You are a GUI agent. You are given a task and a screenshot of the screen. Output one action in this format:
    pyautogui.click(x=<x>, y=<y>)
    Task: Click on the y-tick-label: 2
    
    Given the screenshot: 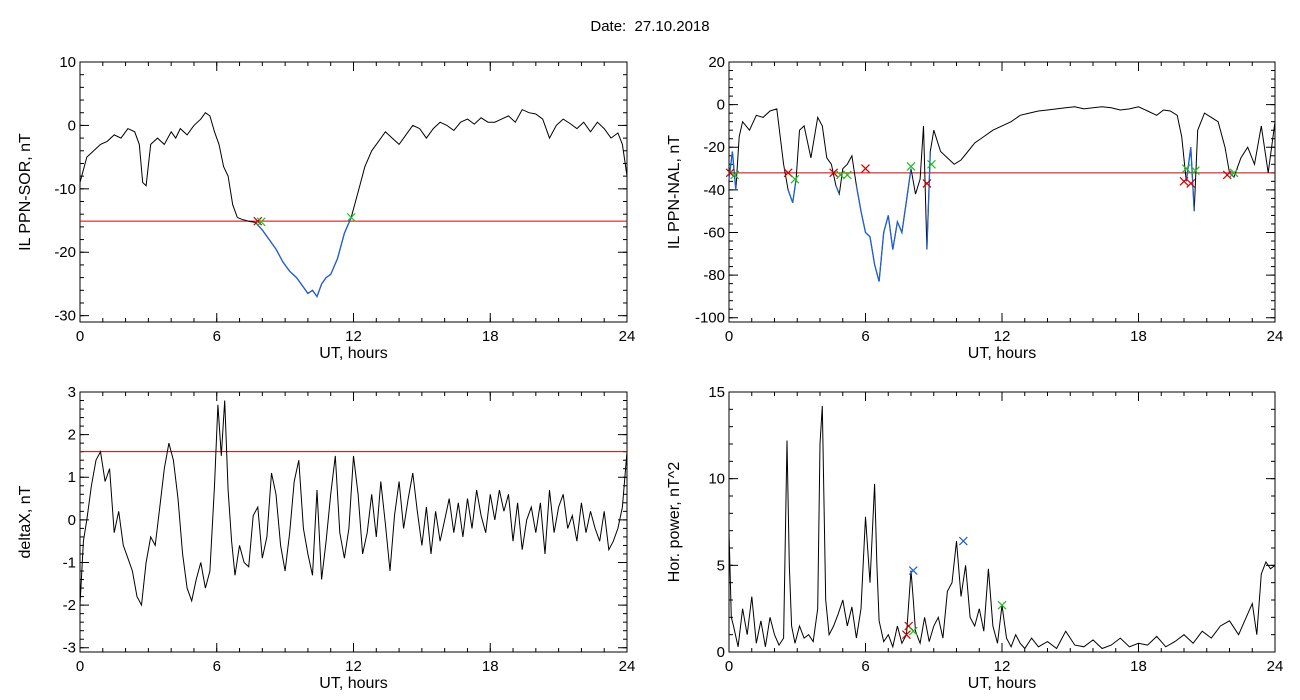 What is the action you would take?
    pyautogui.click(x=72, y=435)
    